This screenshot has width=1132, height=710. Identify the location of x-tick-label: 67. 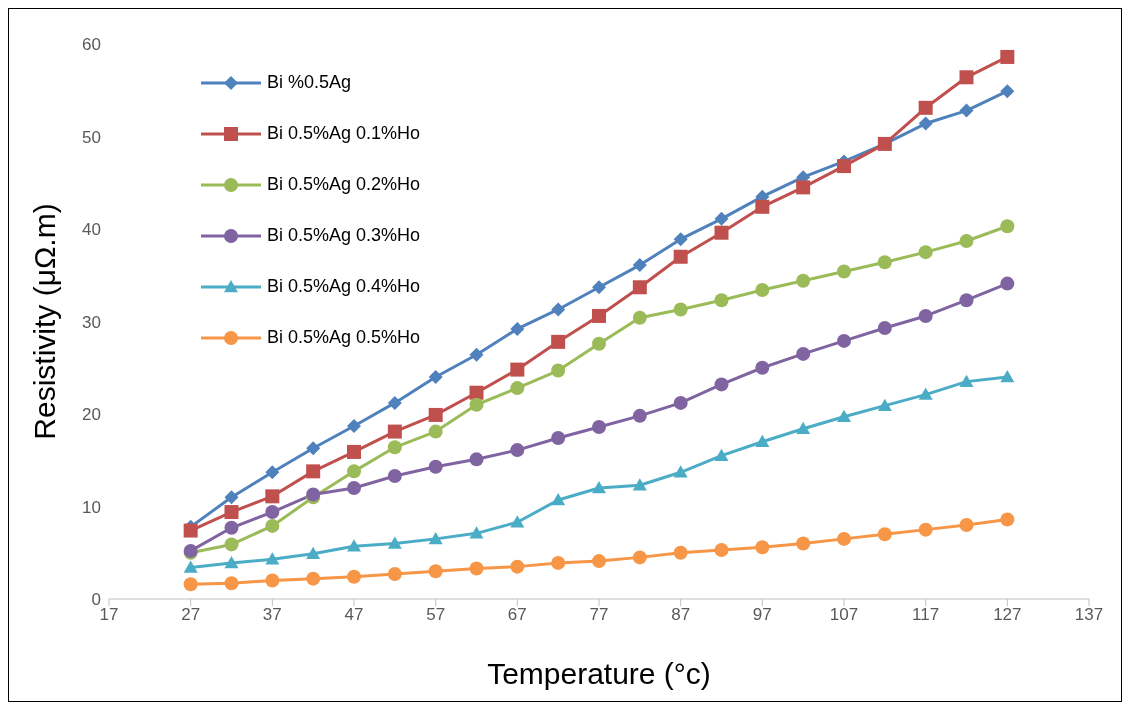
(517, 615).